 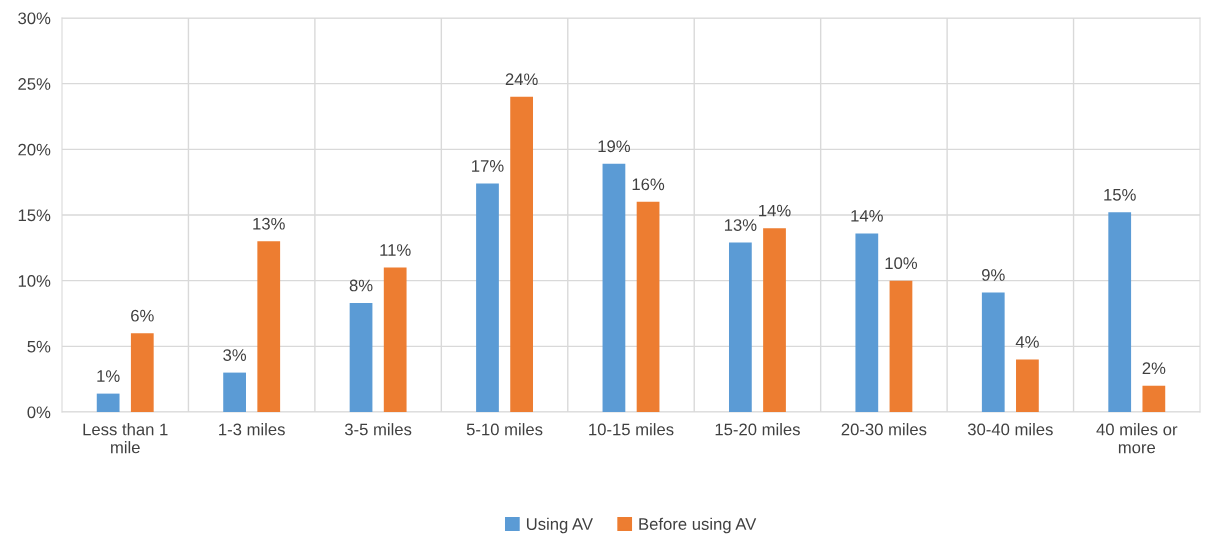 What do you see at coordinates (1027, 342) in the screenshot?
I see `data-label: 4%` at bounding box center [1027, 342].